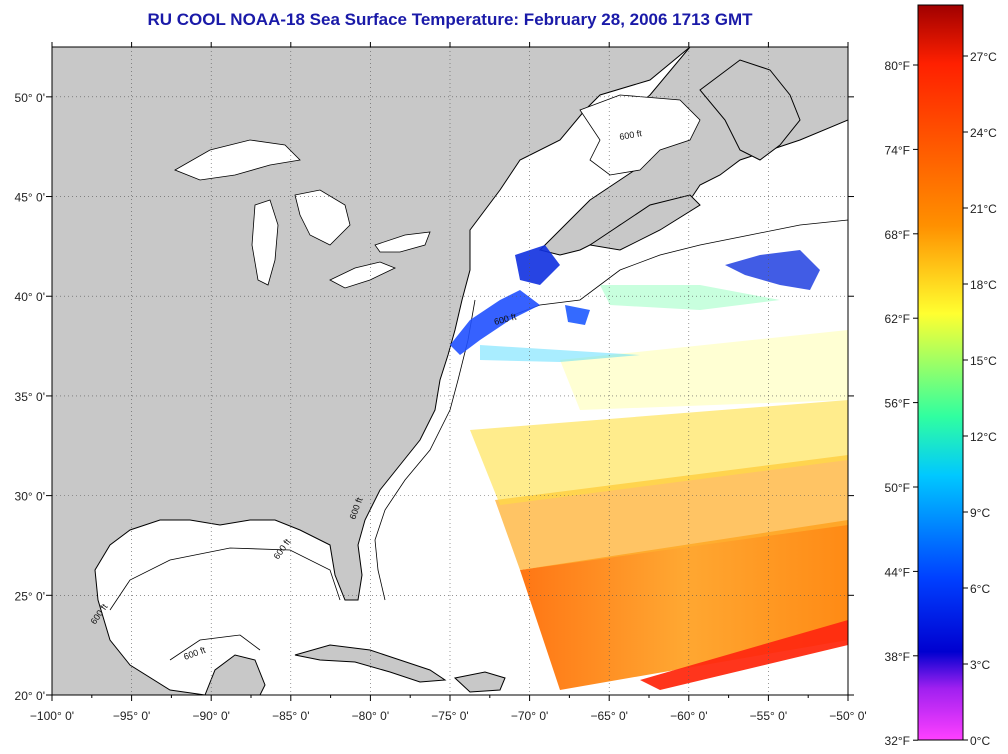 The width and height of the screenshot is (1008, 754). What do you see at coordinates (30, 596) in the screenshot?
I see `lat-tick-label: 25° 0'` at bounding box center [30, 596].